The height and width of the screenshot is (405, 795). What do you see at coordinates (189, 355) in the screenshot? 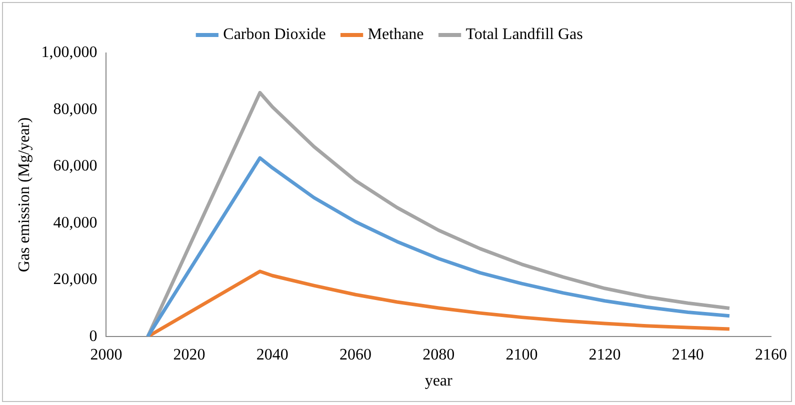
I see `x-tick-label: 2020` at bounding box center [189, 355].